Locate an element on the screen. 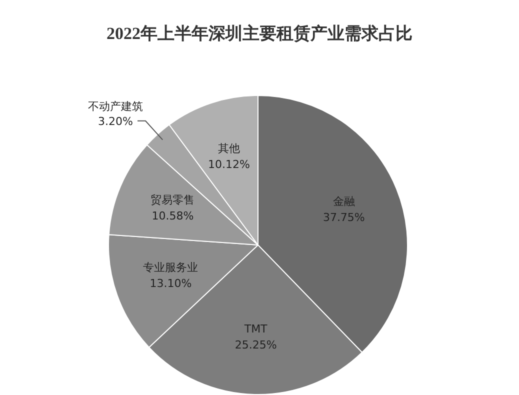 The image size is (519, 395). data-label: 10.58% is located at coordinates (173, 216).